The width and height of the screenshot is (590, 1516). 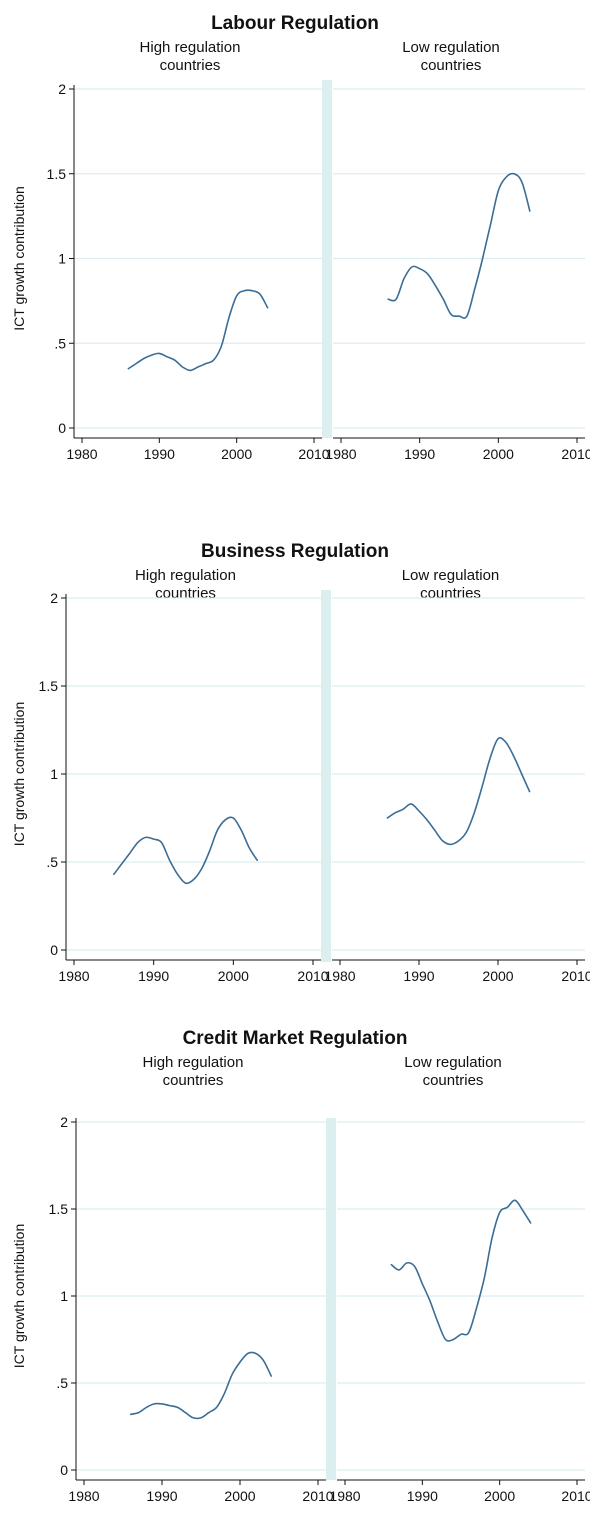 I want to click on chart-title: Business Regulation, so click(x=295, y=551).